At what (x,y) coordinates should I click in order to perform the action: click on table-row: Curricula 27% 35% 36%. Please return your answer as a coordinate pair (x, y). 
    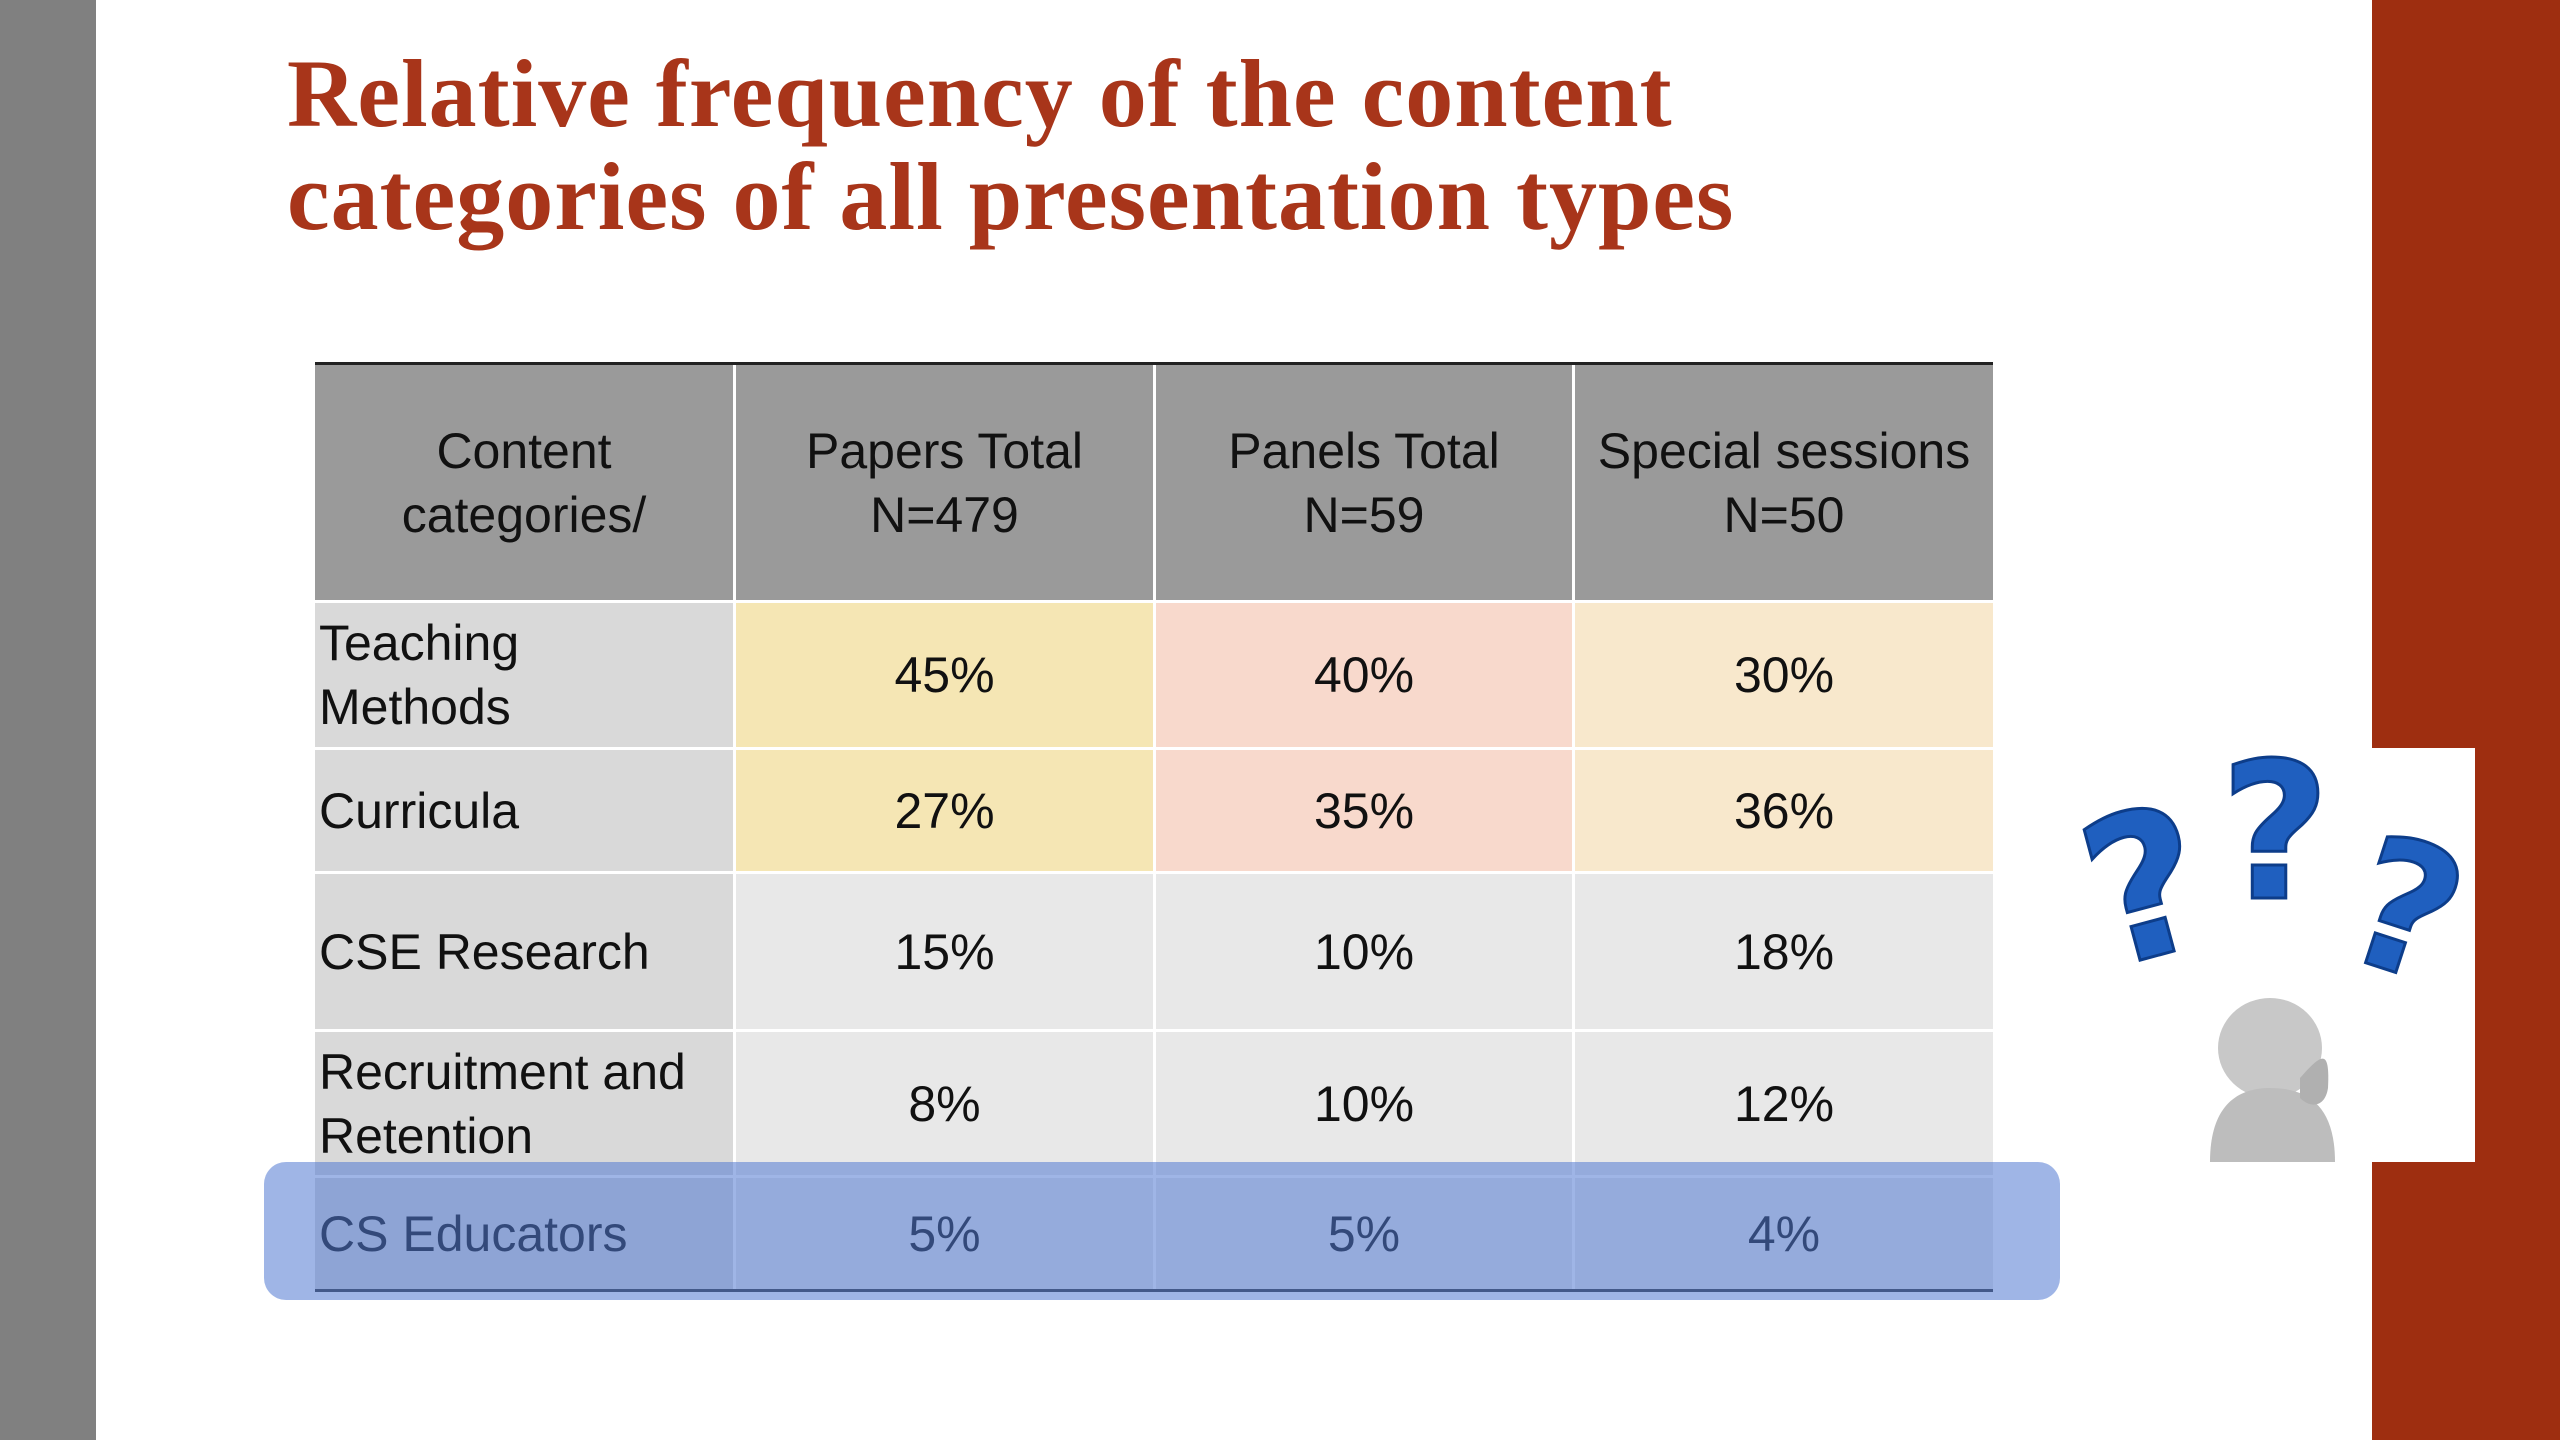
    Looking at the image, I should click on (1154, 809).